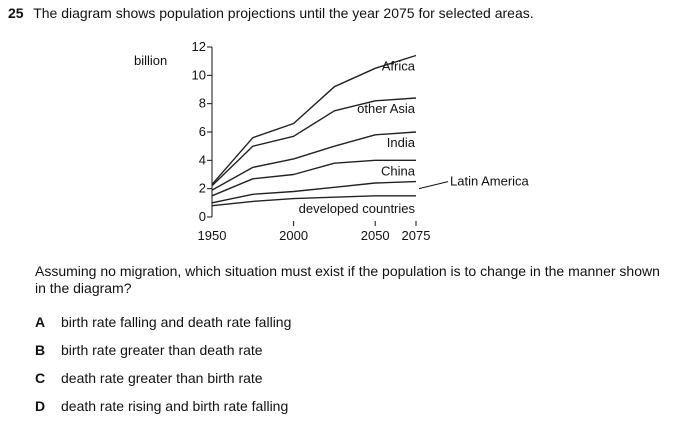  Describe the element at coordinates (357, 208) in the screenshot. I see `series-label-developed-countries: developed countries` at that location.